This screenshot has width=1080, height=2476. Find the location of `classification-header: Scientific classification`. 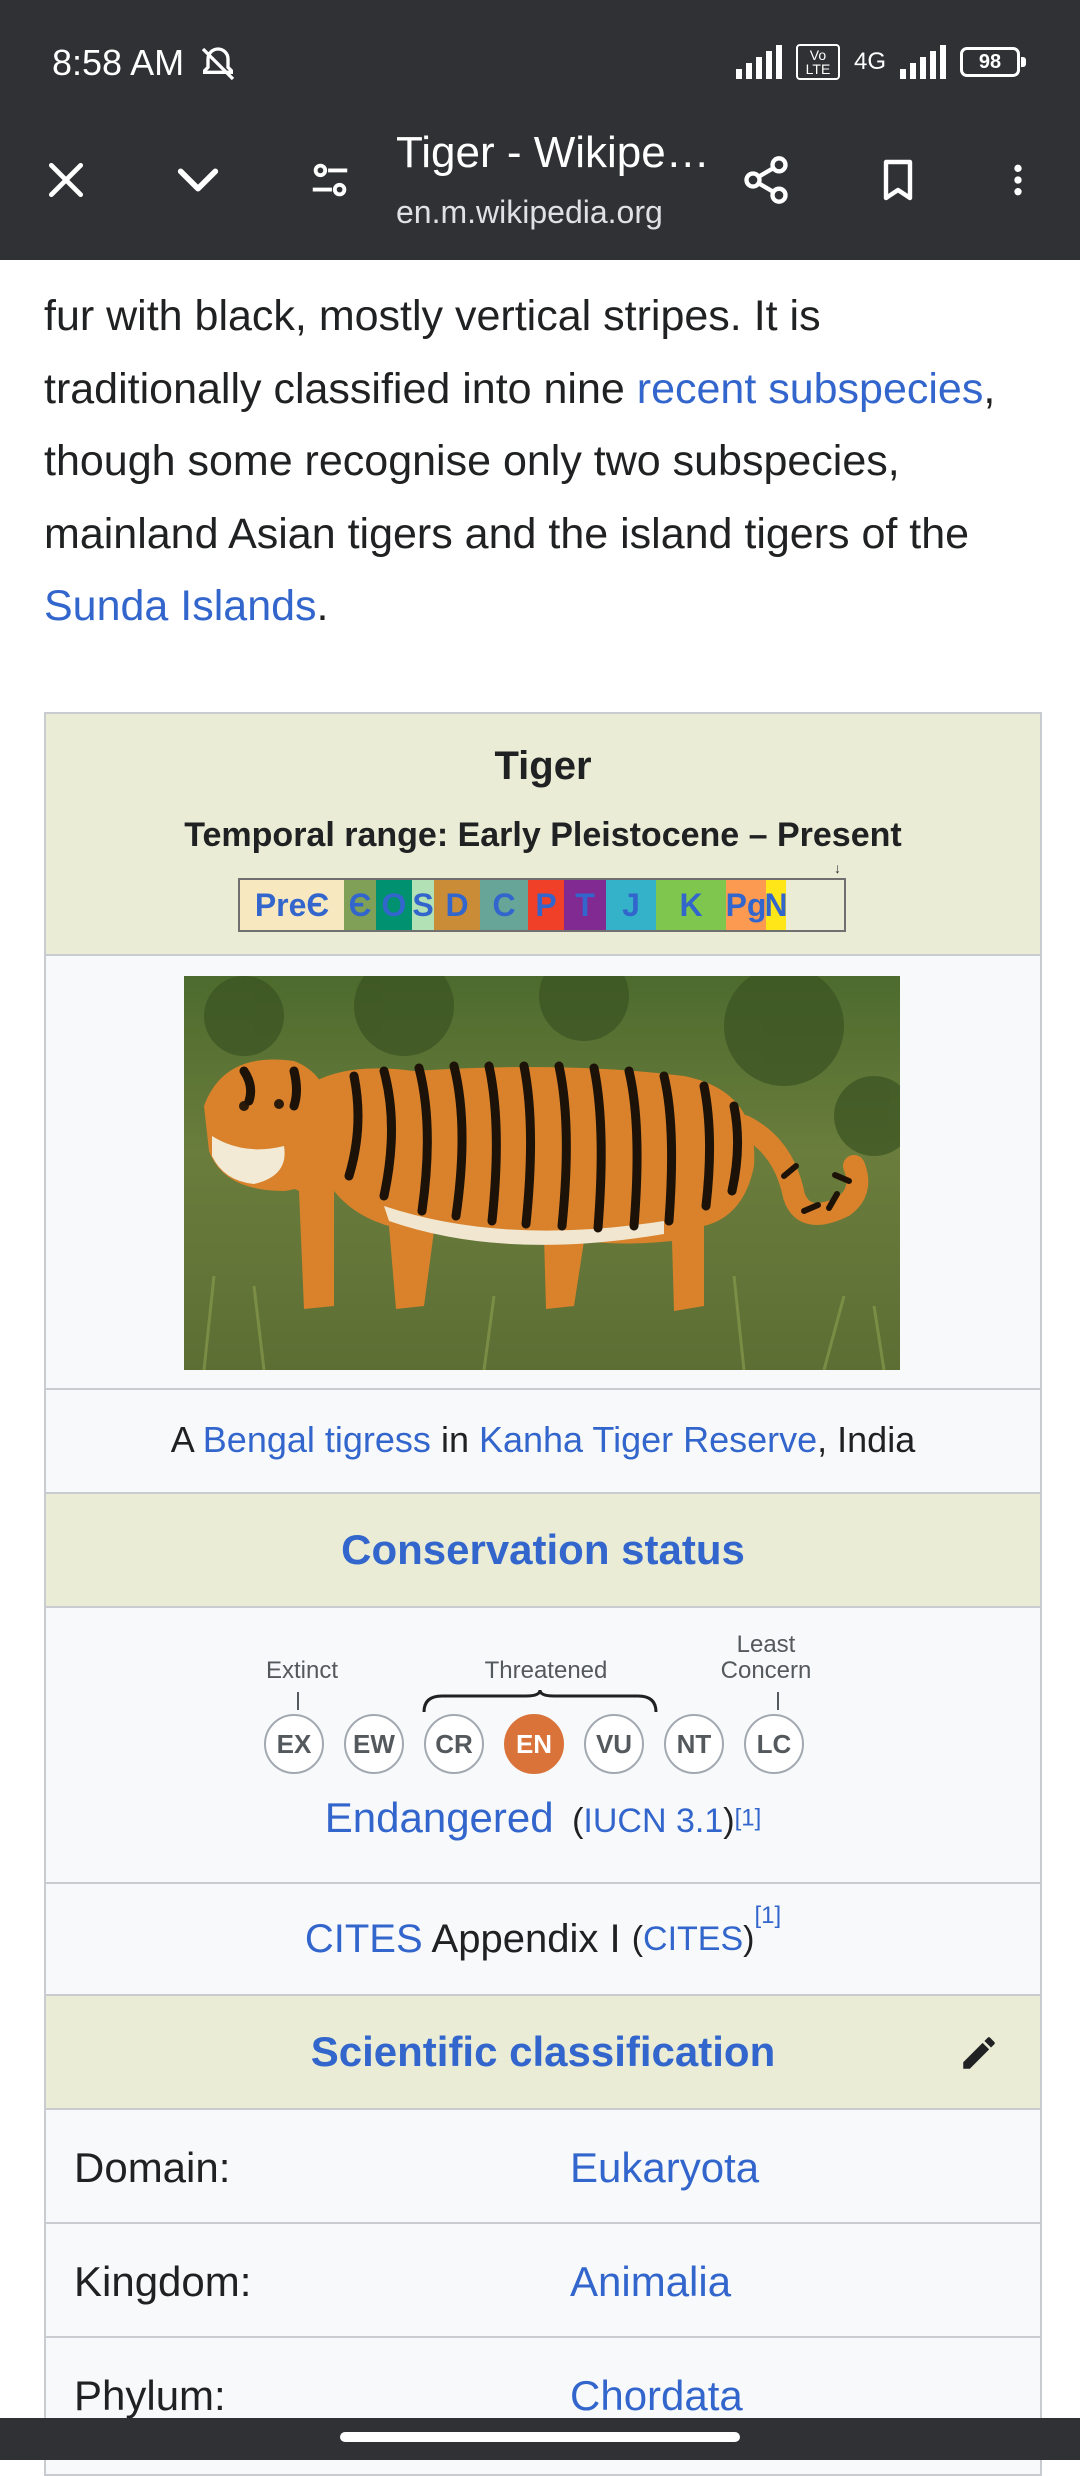

classification-header: Scientific classification is located at coordinates (543, 2051).